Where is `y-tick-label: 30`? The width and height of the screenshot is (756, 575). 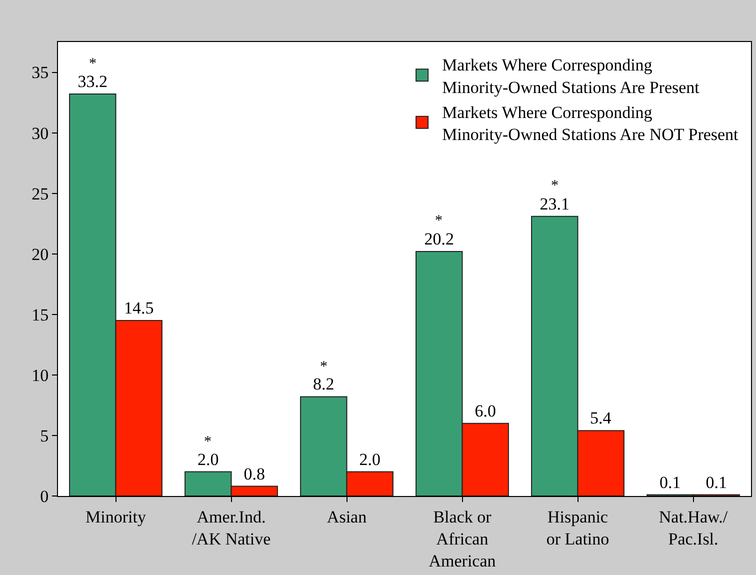
y-tick-label: 30 is located at coordinates (40, 133).